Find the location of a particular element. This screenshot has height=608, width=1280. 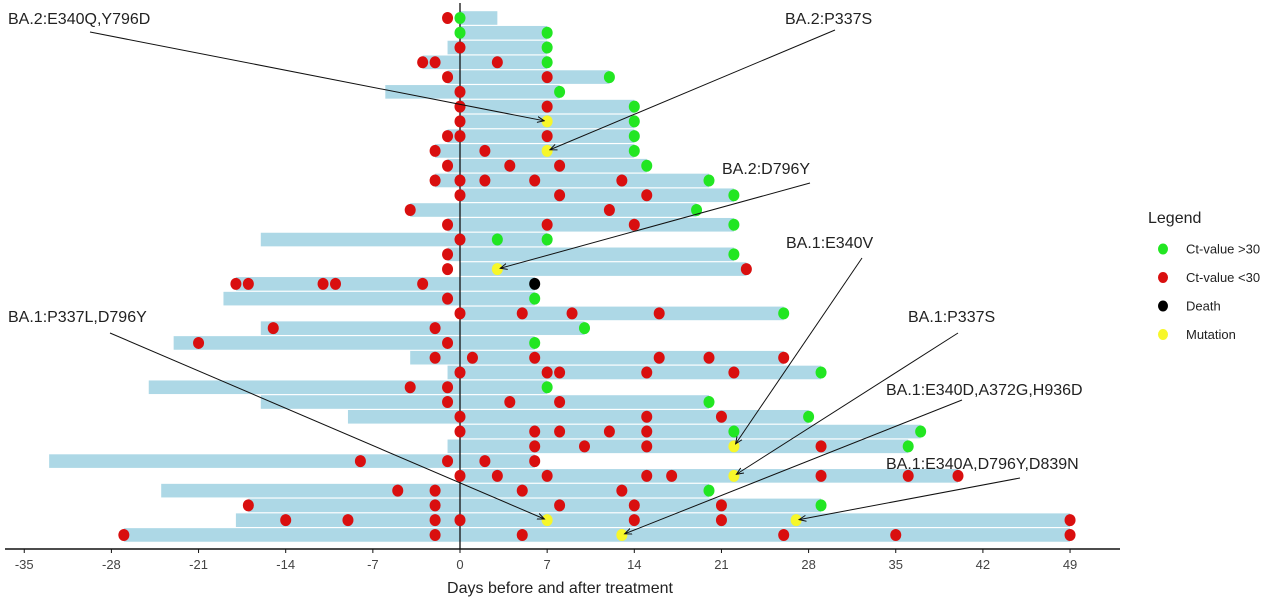

mutation-annotation-label: BA.1:P337L,D796Y is located at coordinates (77, 317).